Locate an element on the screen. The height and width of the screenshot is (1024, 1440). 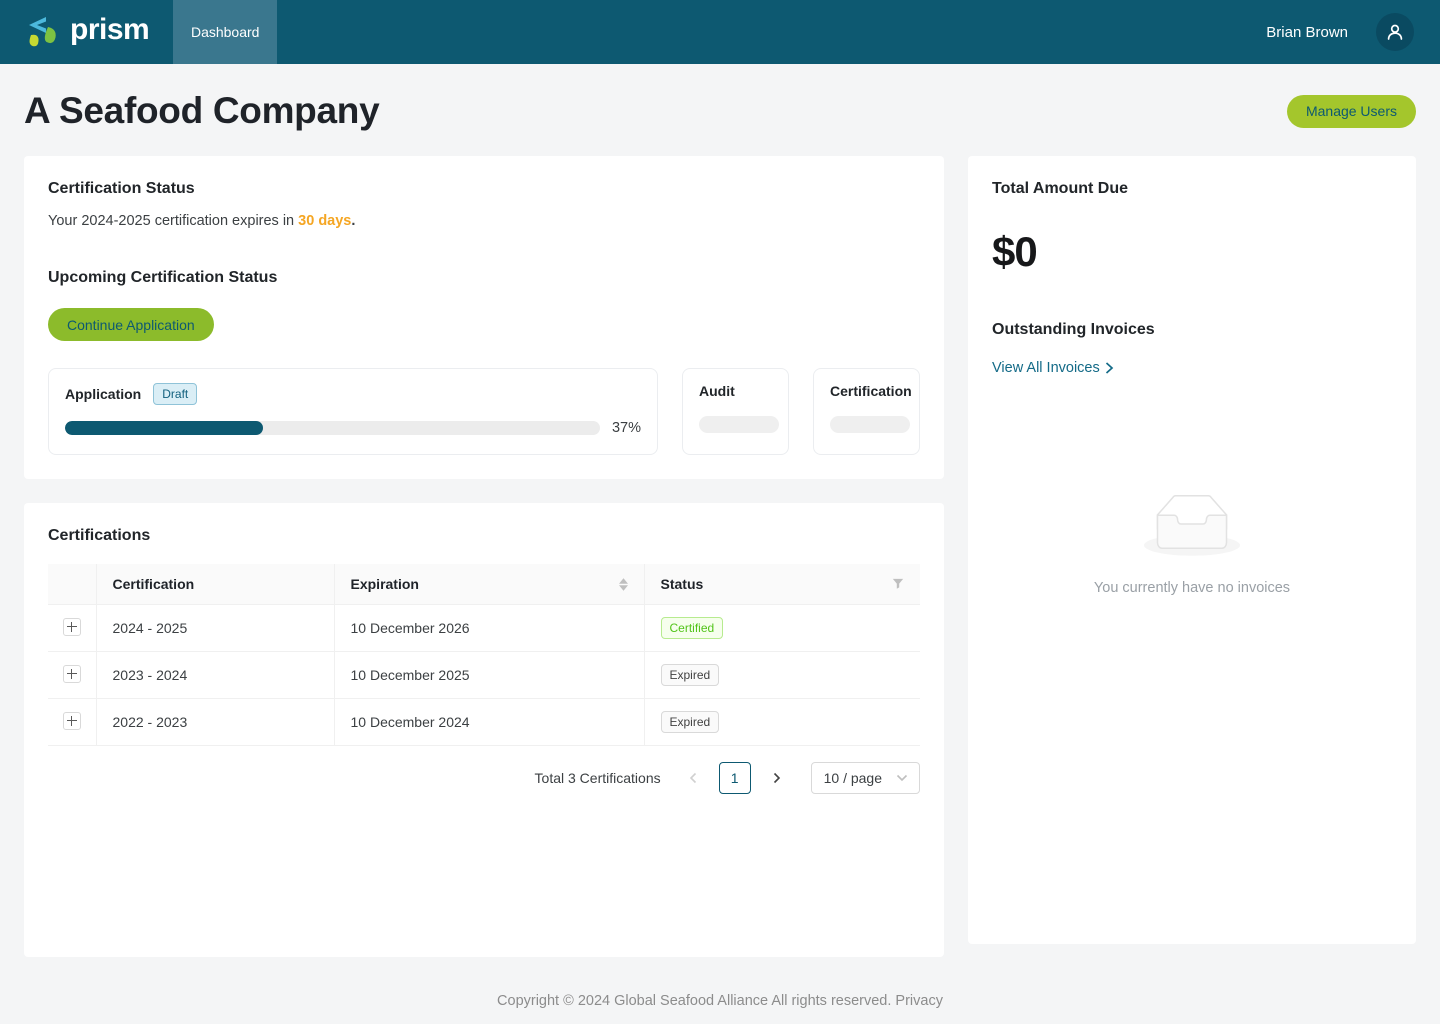
tab-dashboard: Dashboard is located at coordinates (225, 32).